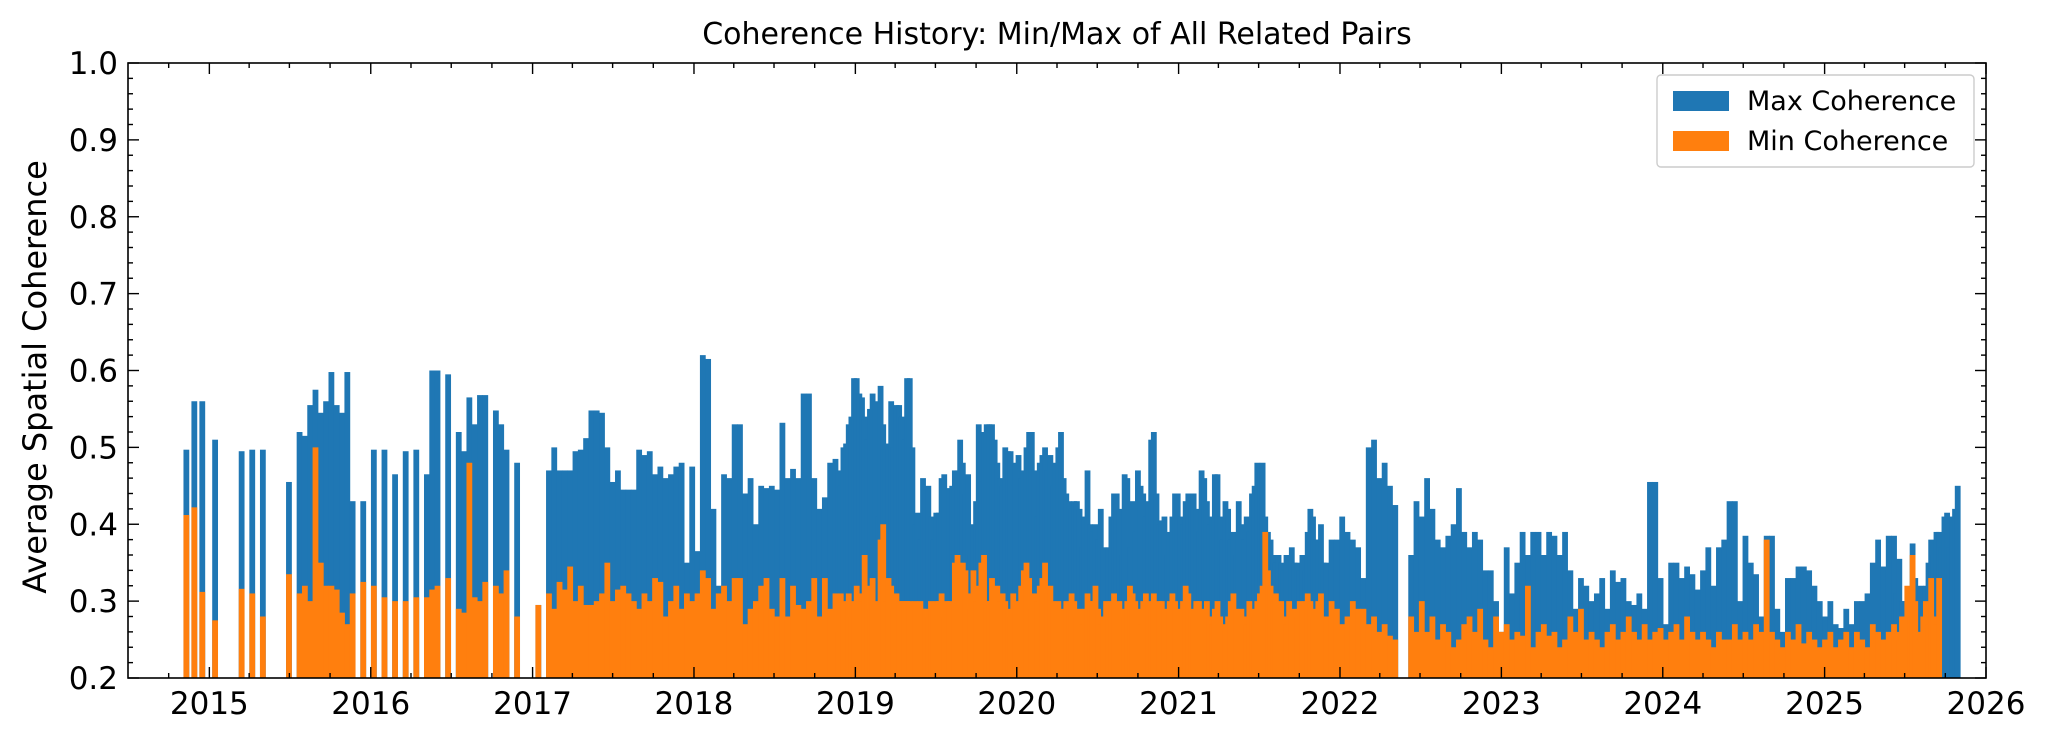  I want to click on y-tick-label: 0.8, so click(93, 218).